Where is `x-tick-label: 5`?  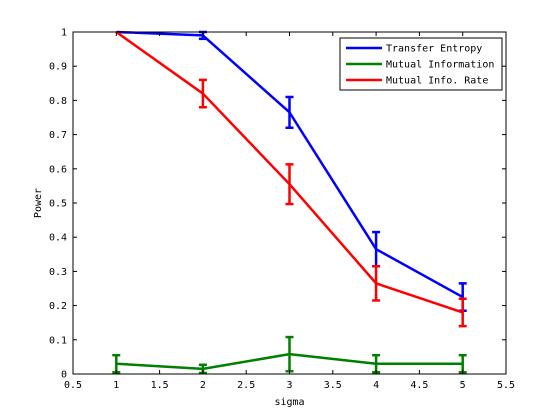 x-tick-label: 5 is located at coordinates (463, 385).